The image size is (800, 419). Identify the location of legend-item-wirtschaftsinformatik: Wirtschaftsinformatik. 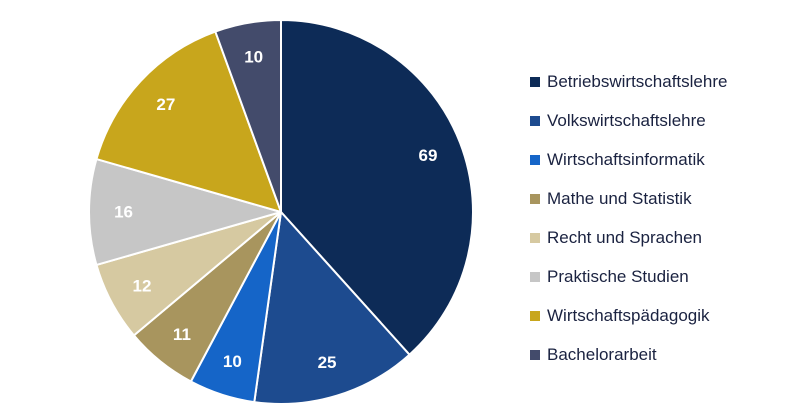
(628, 159).